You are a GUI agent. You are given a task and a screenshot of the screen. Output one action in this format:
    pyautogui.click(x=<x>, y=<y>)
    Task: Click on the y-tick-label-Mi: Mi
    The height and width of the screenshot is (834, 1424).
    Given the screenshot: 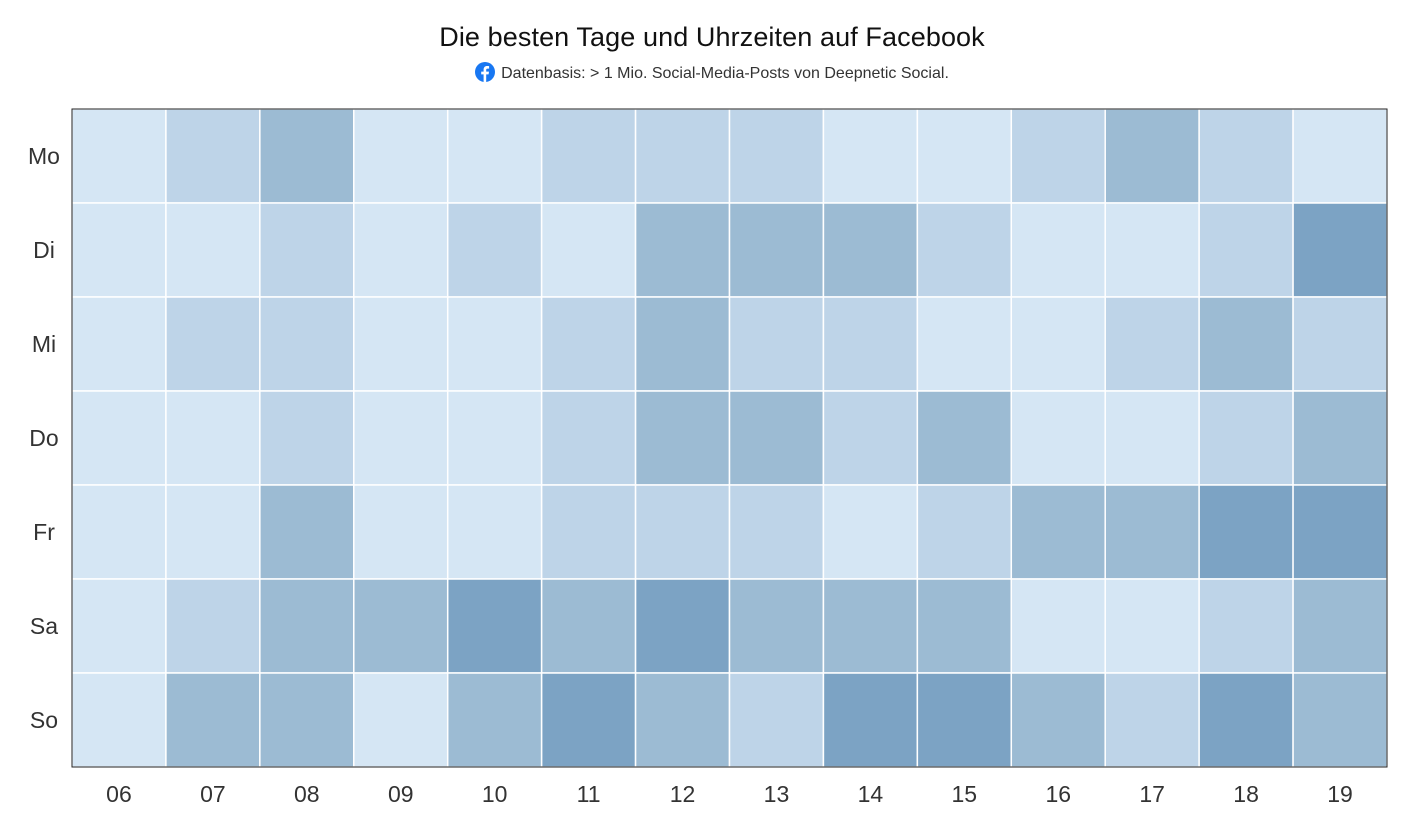 What is the action you would take?
    pyautogui.click(x=44, y=344)
    